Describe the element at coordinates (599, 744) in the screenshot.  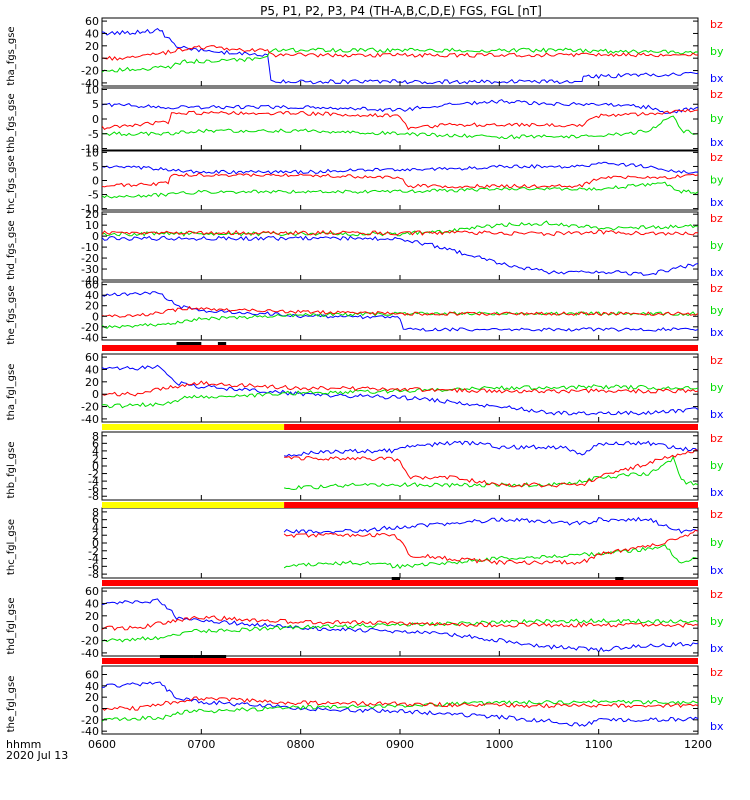
I see `x-tick-label: 1100` at that location.